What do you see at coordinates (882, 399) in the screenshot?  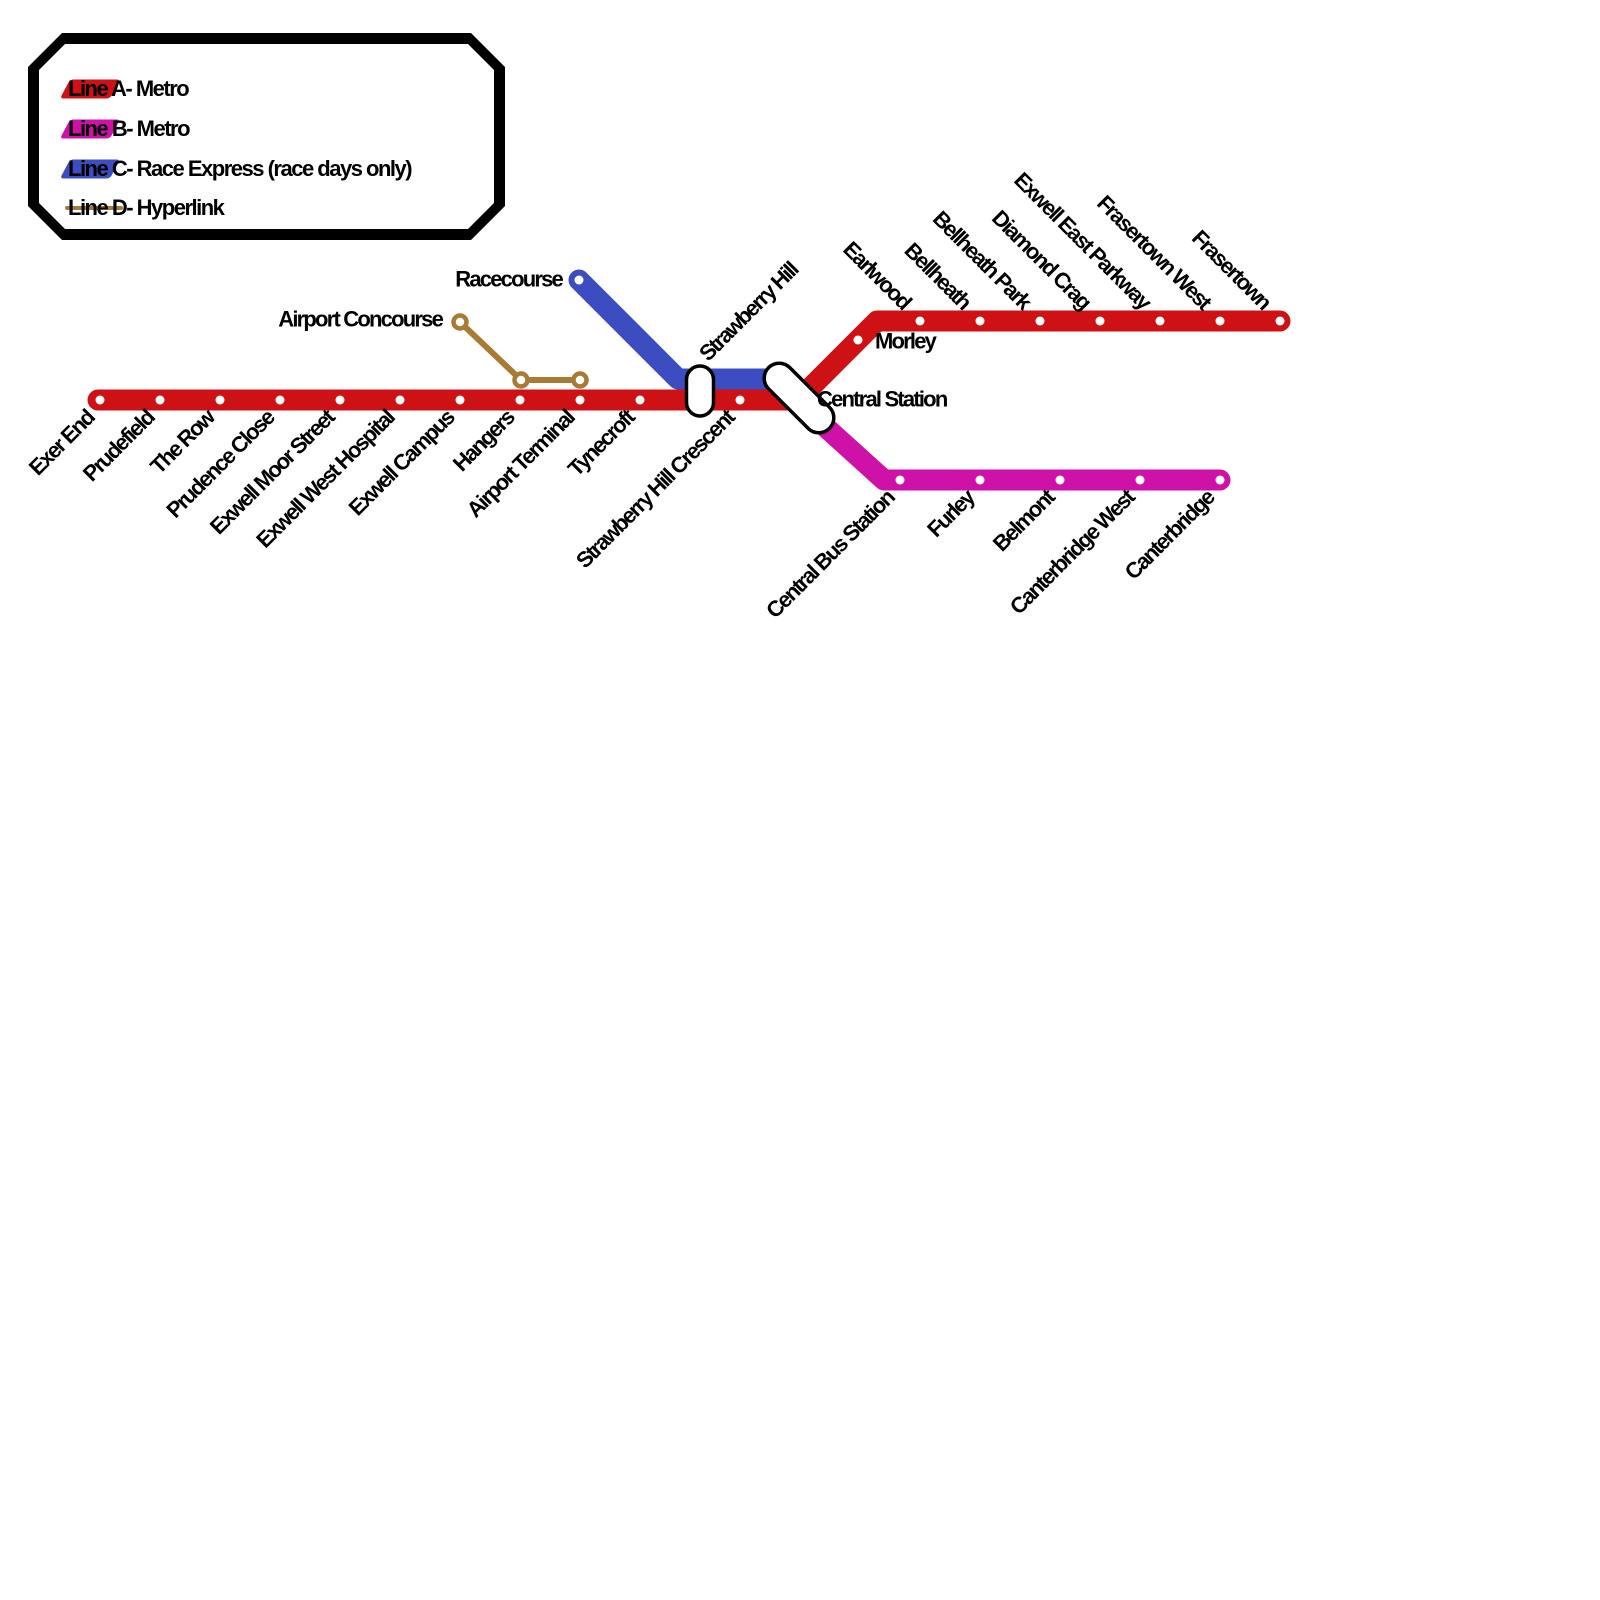 I see `station-label-central-station: Central Station` at bounding box center [882, 399].